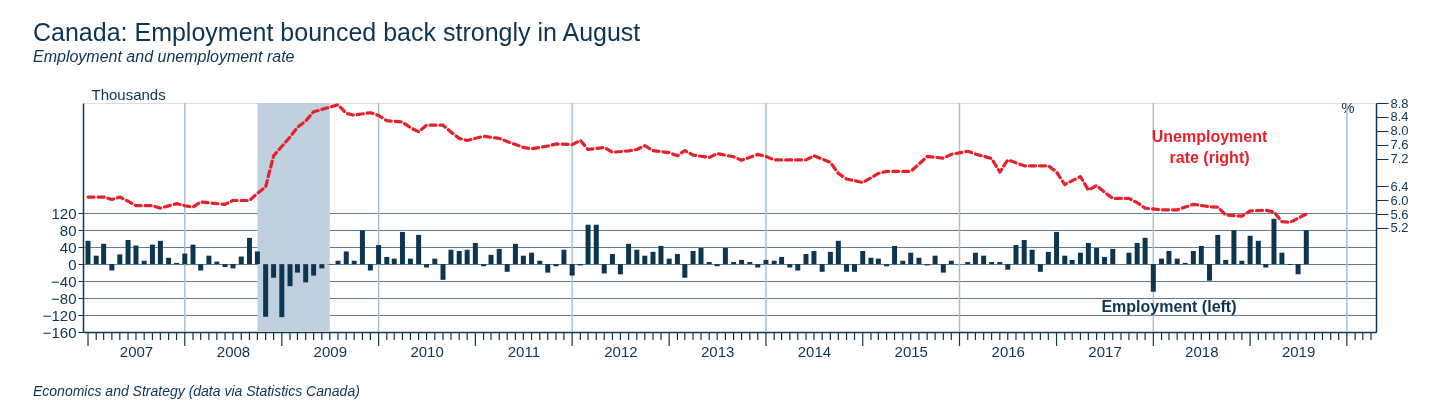 This screenshot has width=1449, height=415. I want to click on y2-tick-label: 5.2, so click(1399, 228).